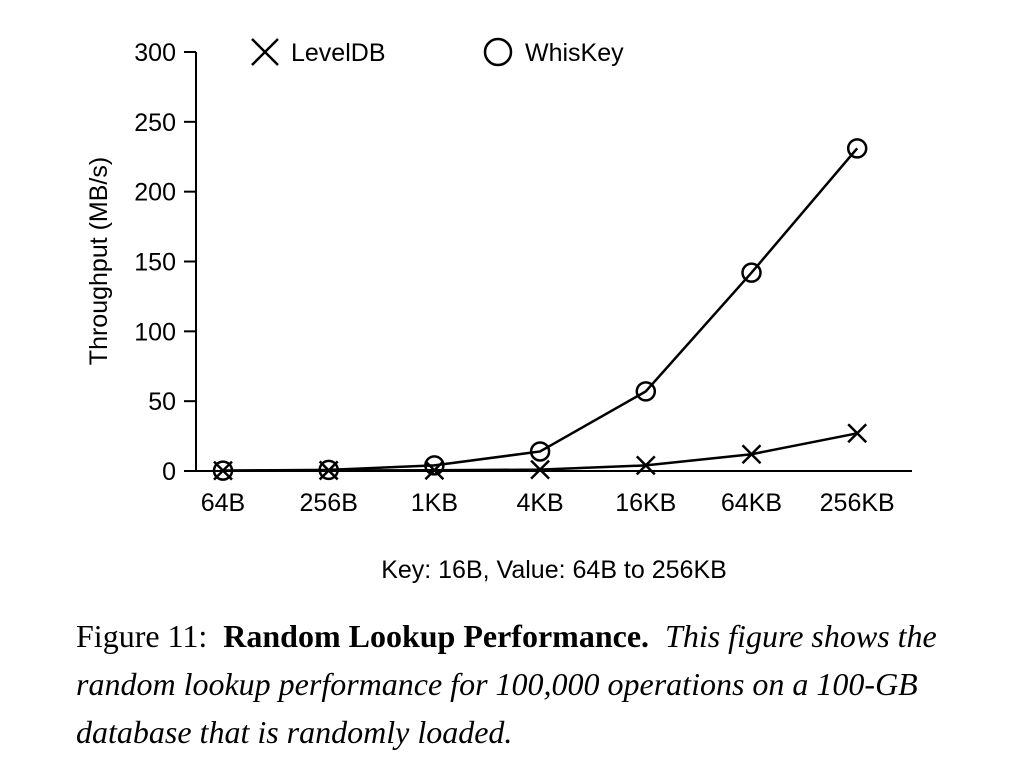 The image size is (1014, 760). Describe the element at coordinates (155, 263) in the screenshot. I see `y-tick-label: 150` at that location.